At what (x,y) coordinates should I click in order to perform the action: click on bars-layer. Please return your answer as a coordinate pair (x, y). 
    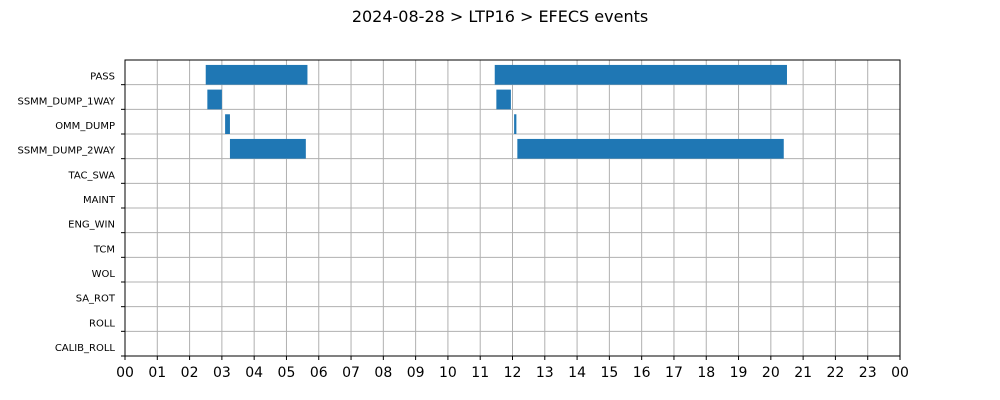
    Looking at the image, I should click on (496, 111).